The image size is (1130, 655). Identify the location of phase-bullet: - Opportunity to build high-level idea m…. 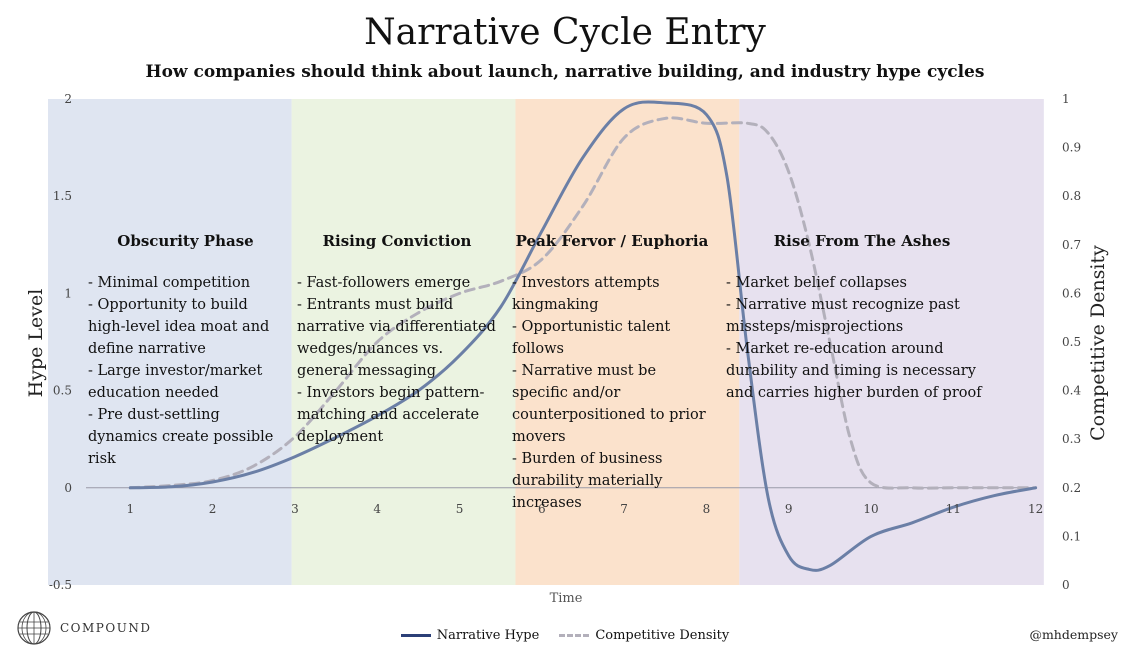
(179, 327).